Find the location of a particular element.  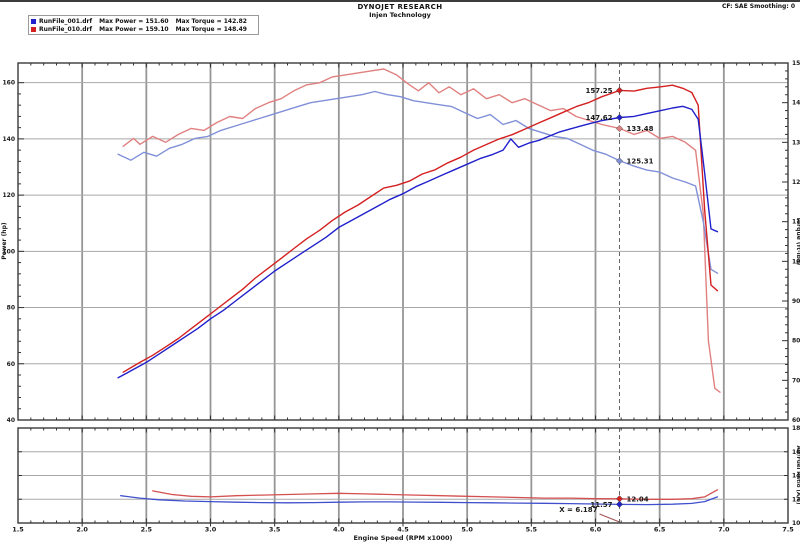

legend-max-power: Max Power = 151.60 is located at coordinates (134, 21).